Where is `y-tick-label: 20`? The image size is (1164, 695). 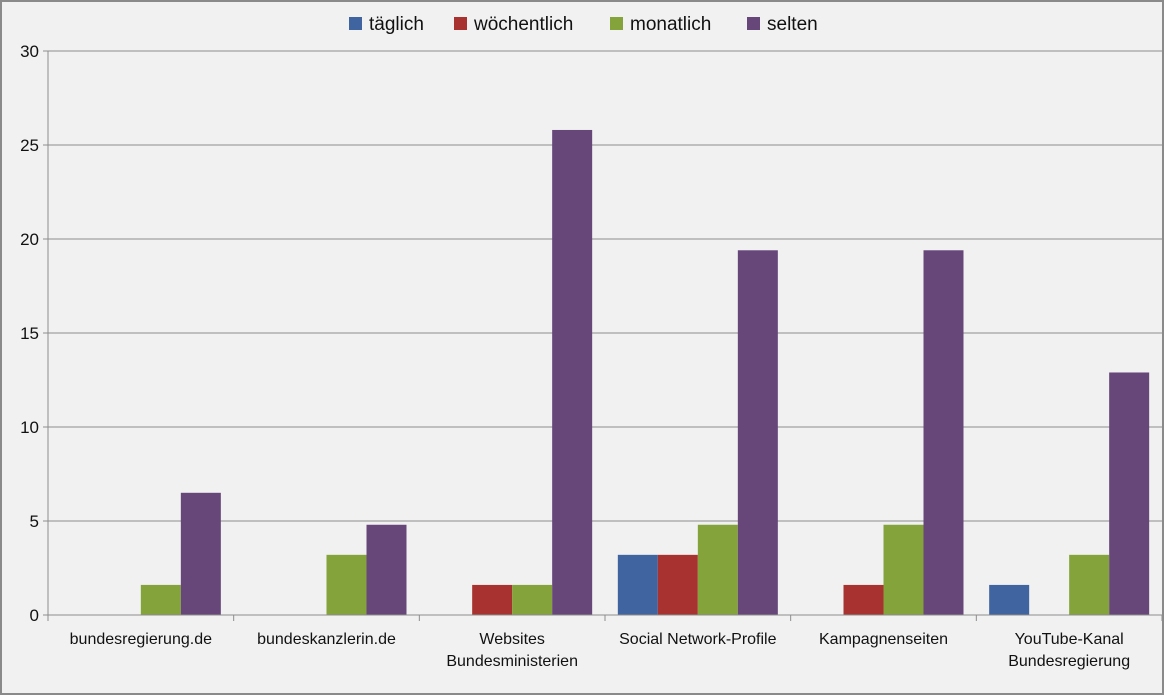 y-tick-label: 20 is located at coordinates (29, 239).